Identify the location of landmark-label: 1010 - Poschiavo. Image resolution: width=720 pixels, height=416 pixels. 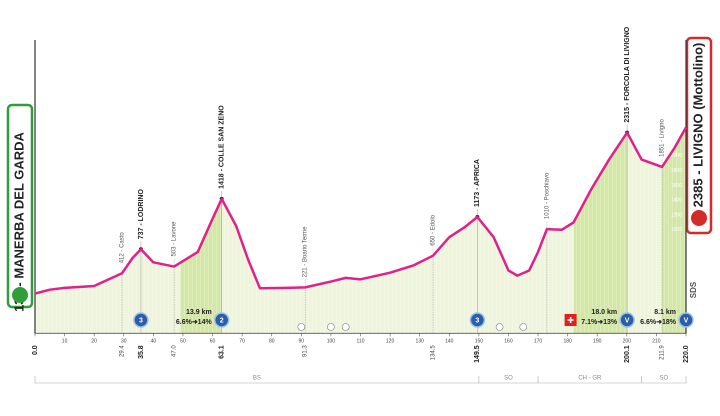
(548, 195).